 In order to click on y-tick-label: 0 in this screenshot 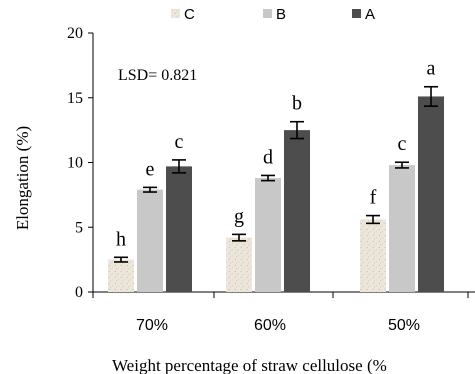, I will do `click(79, 292)`.